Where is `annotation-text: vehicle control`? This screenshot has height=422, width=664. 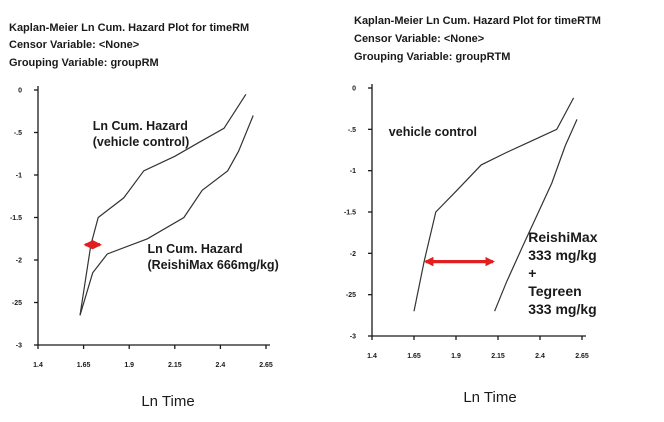
annotation-text: vehicle control is located at coordinates (433, 132).